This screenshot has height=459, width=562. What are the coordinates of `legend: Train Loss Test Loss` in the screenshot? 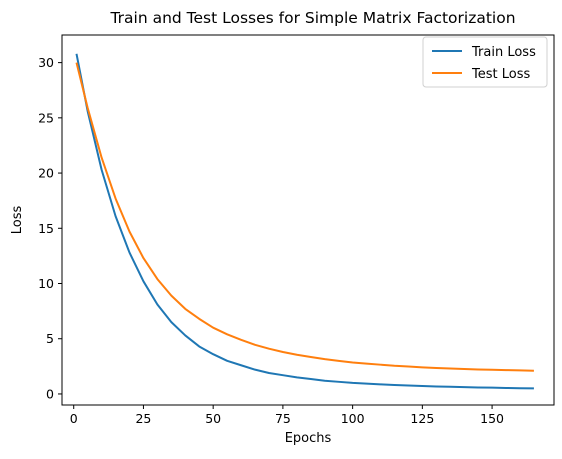 It's located at (485, 62).